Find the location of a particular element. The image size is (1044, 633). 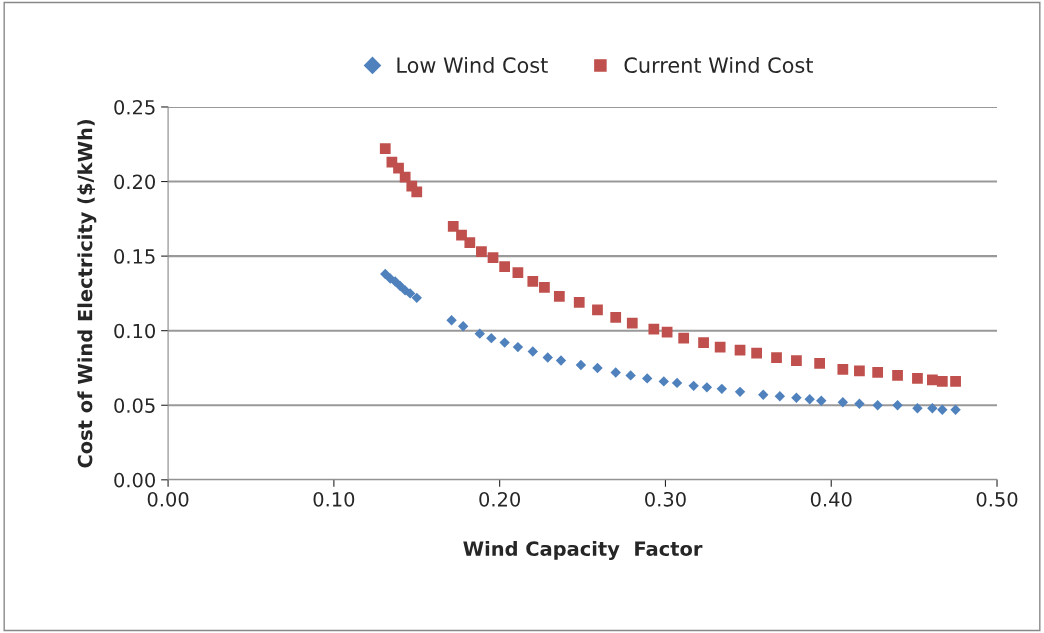

x-tick-label: 0.40 is located at coordinates (831, 499).